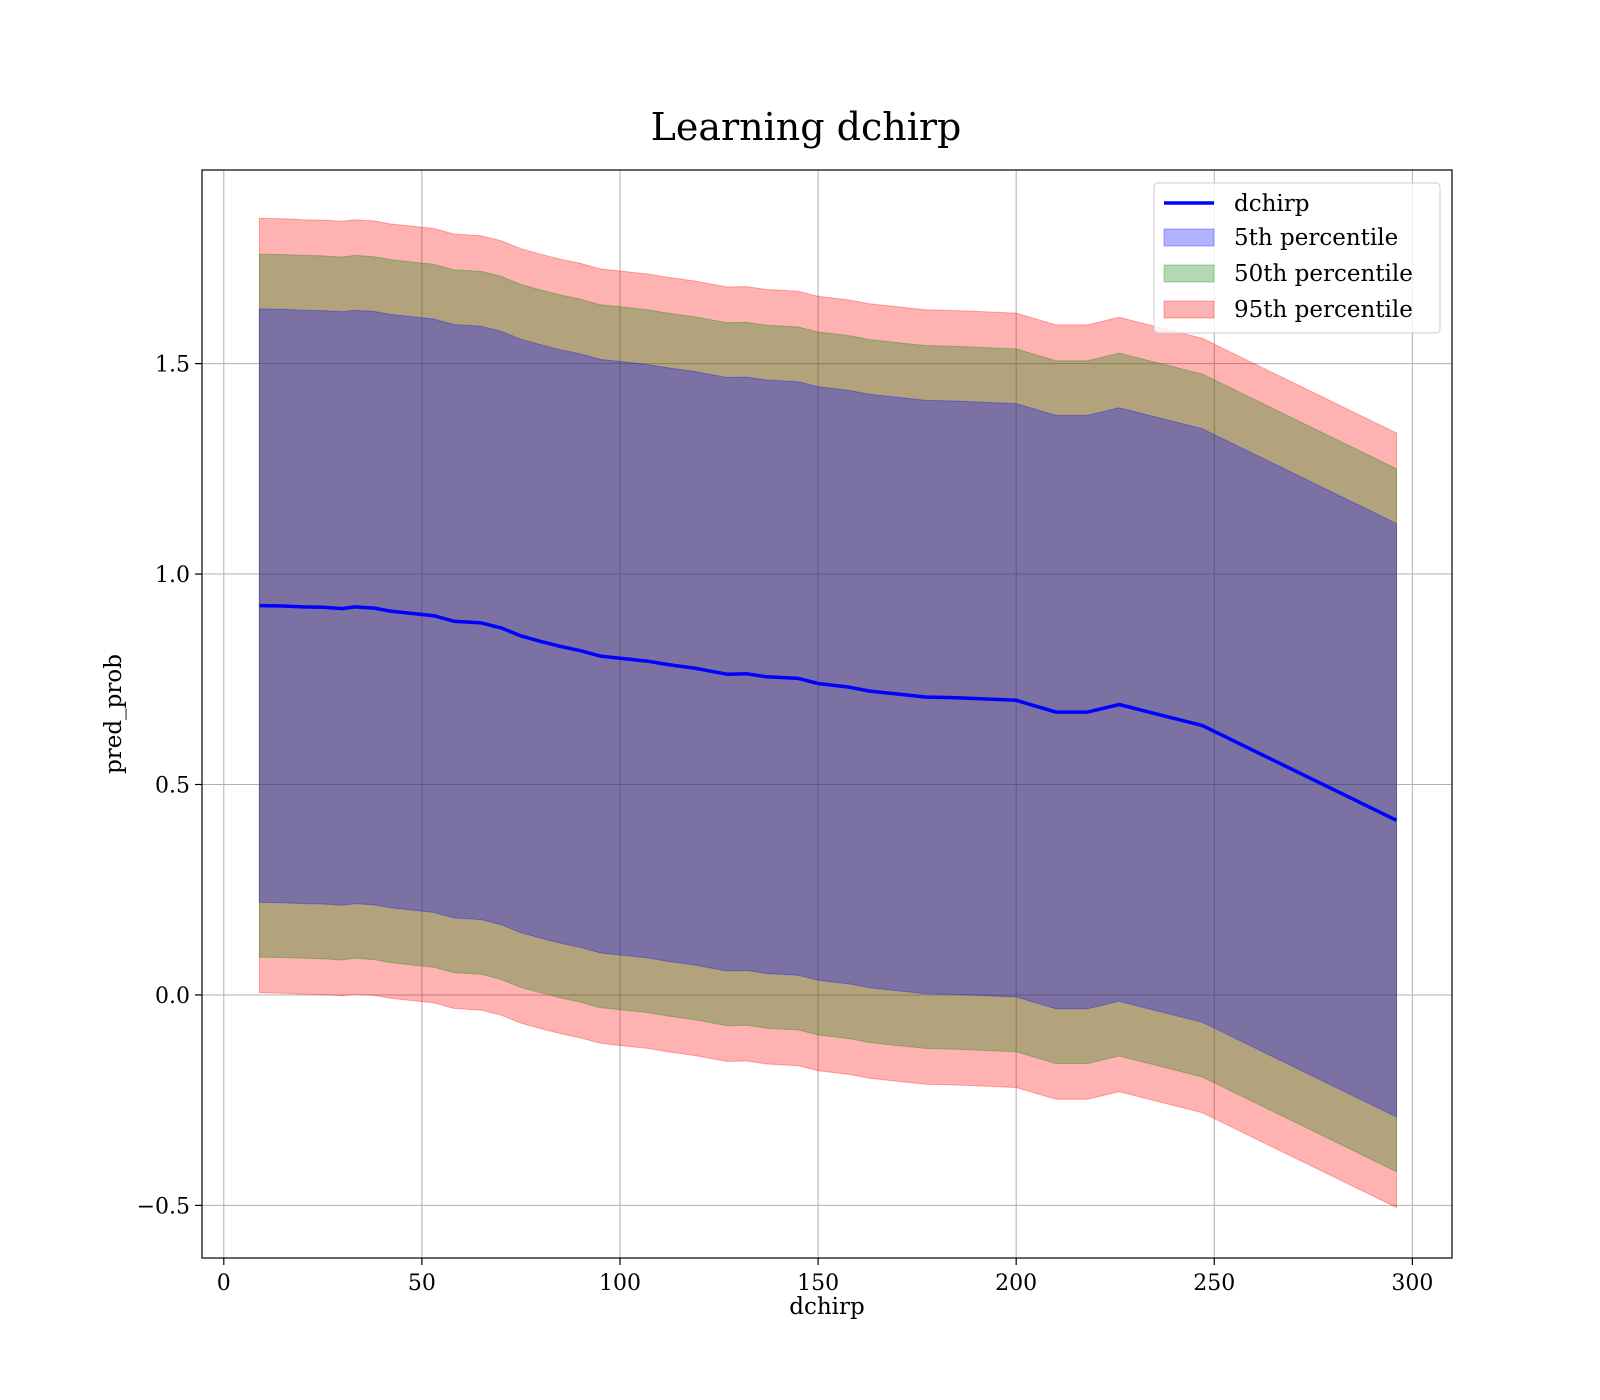 This screenshot has width=1600, height=1400. What do you see at coordinates (172, 575) in the screenshot?
I see `y-tick-label: 1.0` at bounding box center [172, 575].